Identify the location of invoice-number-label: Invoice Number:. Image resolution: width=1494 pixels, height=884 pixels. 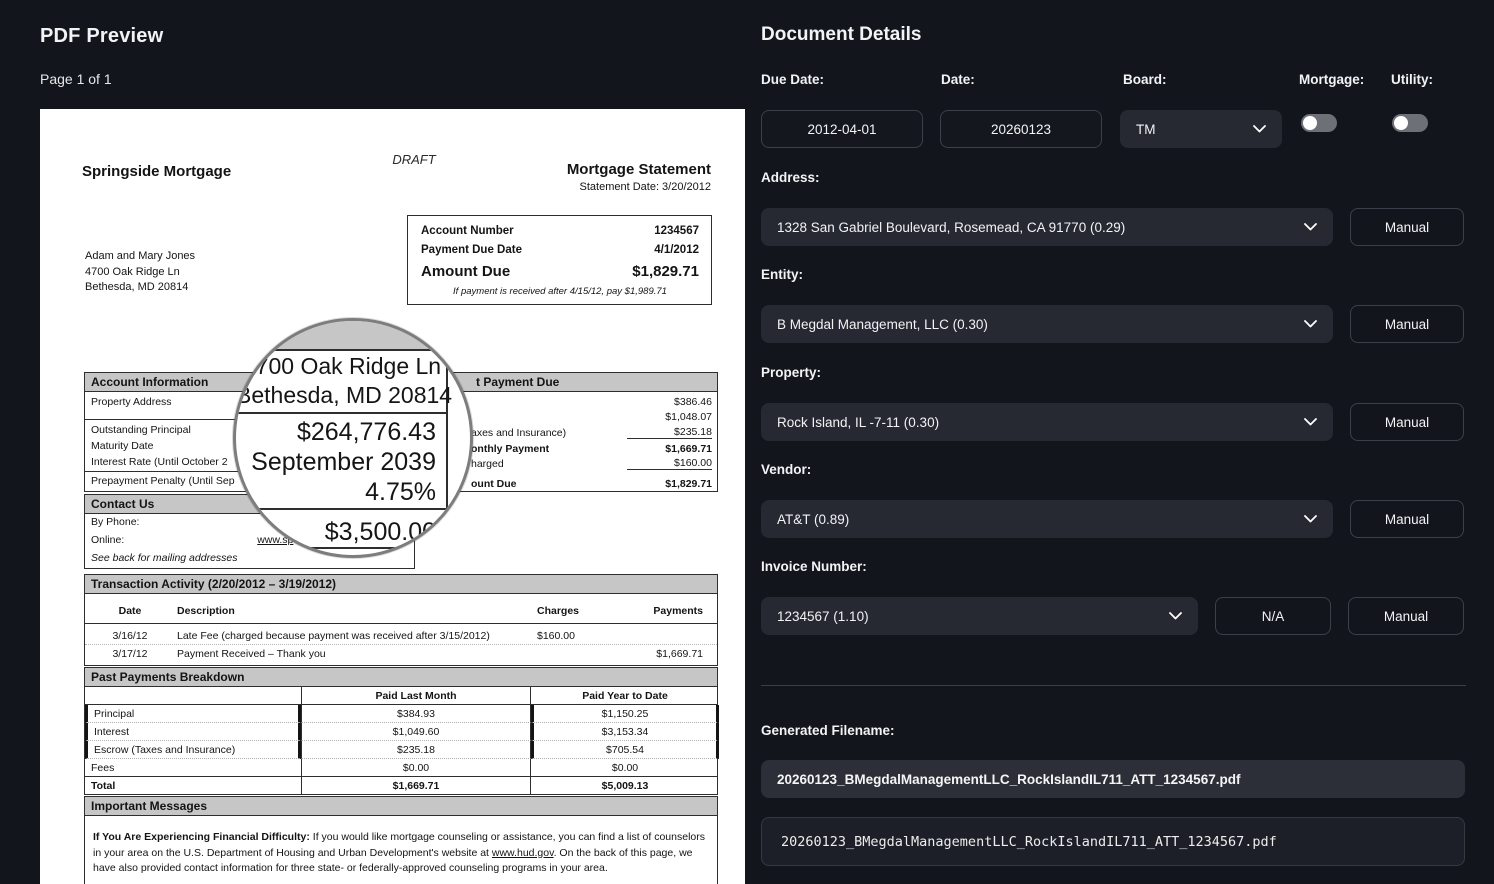
(814, 566).